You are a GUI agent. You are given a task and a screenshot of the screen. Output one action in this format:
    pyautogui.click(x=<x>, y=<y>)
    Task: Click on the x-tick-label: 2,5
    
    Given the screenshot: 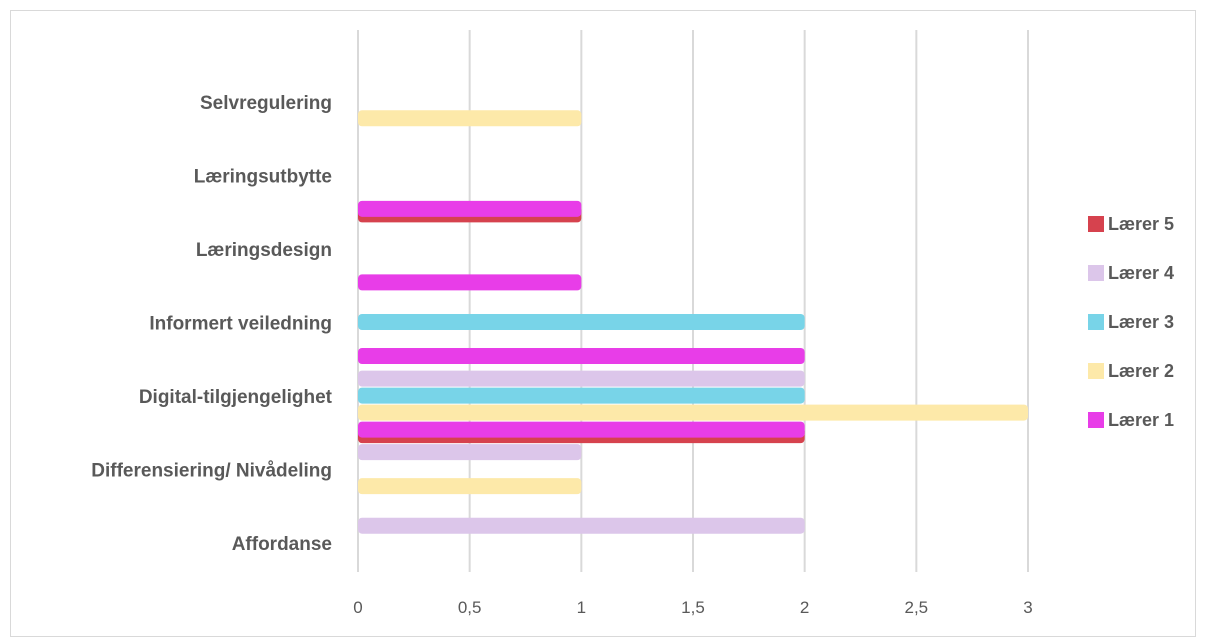 What is the action you would take?
    pyautogui.click(x=917, y=607)
    